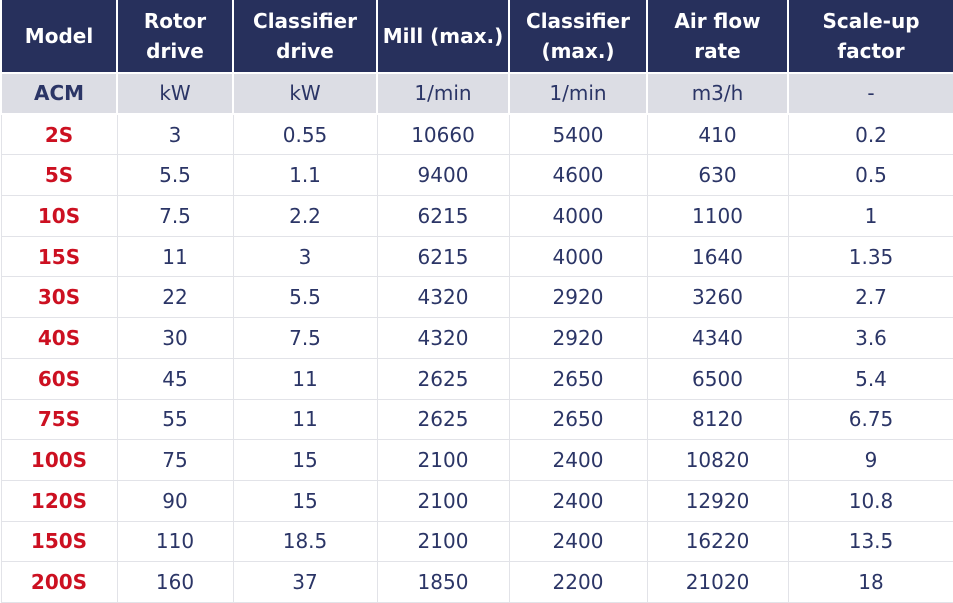 The height and width of the screenshot is (603, 953). Describe the element at coordinates (59, 175) in the screenshot. I see `model-cell: 5S` at that location.